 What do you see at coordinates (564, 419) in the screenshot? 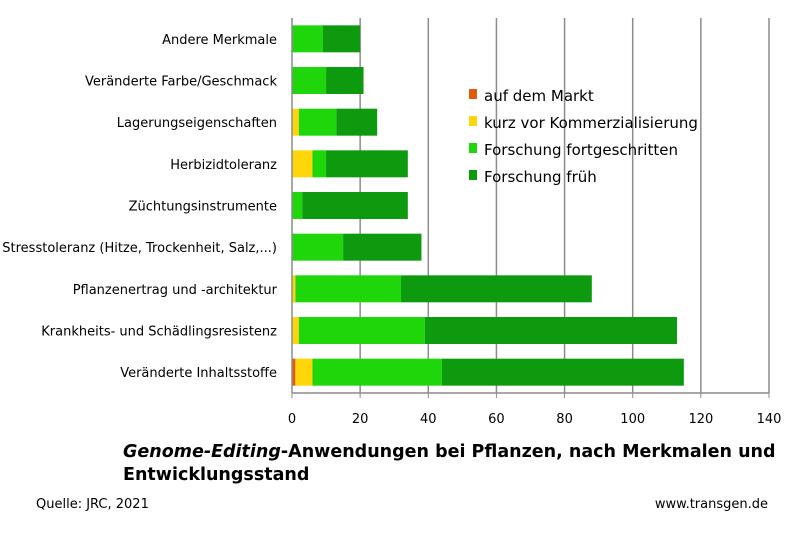
I see `x-tick-label: 80` at bounding box center [564, 419].